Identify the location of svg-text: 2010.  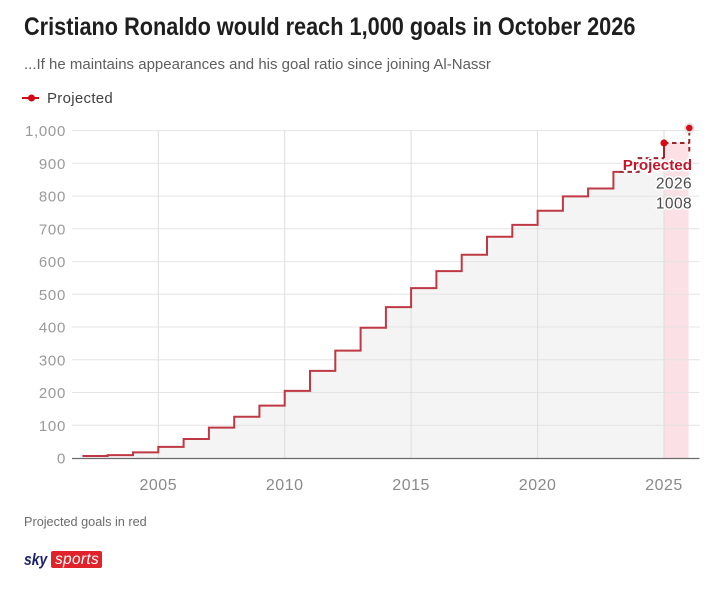
(285, 485).